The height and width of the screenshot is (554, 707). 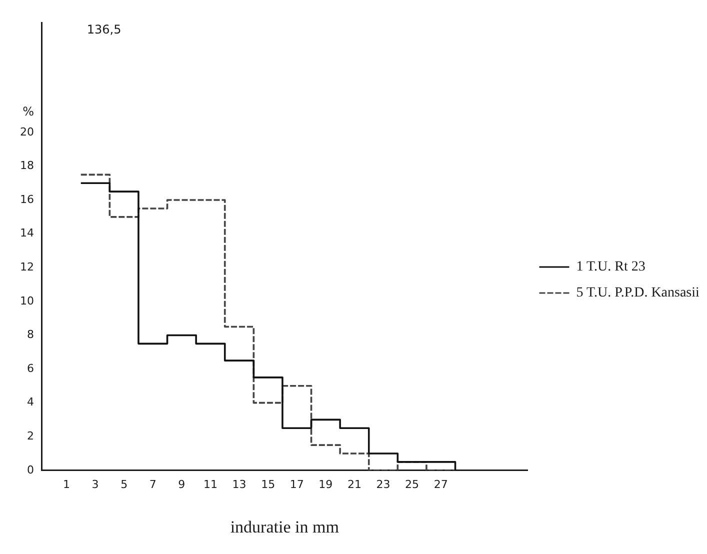 I want to click on legend-label: 1 T.U. Rt 23, so click(x=611, y=267).